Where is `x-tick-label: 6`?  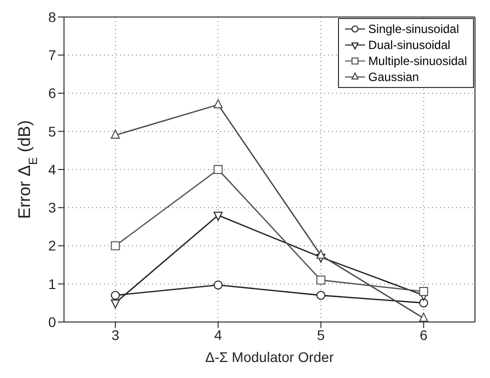
x-tick-label: 6 is located at coordinates (424, 334).